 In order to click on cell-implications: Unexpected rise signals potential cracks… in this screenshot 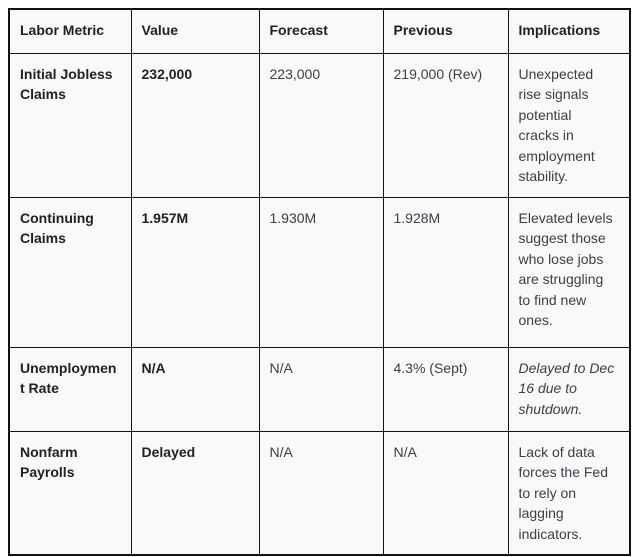, I will do `click(569, 125)`.